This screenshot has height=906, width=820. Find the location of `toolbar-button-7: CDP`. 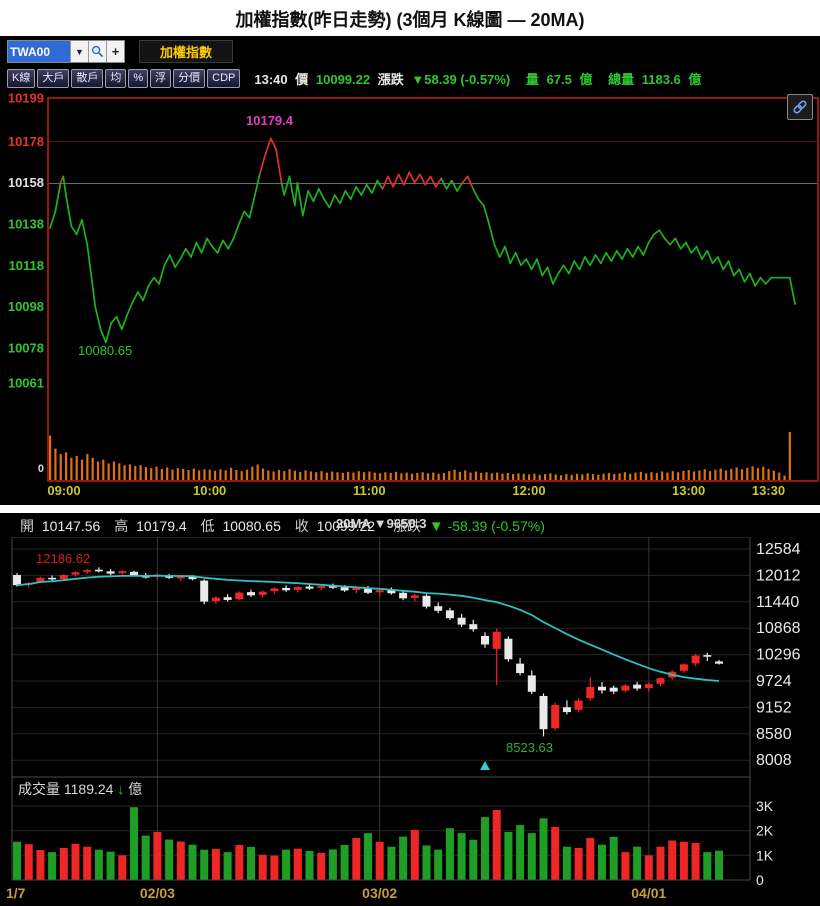

toolbar-button-7: CDP is located at coordinates (224, 78).